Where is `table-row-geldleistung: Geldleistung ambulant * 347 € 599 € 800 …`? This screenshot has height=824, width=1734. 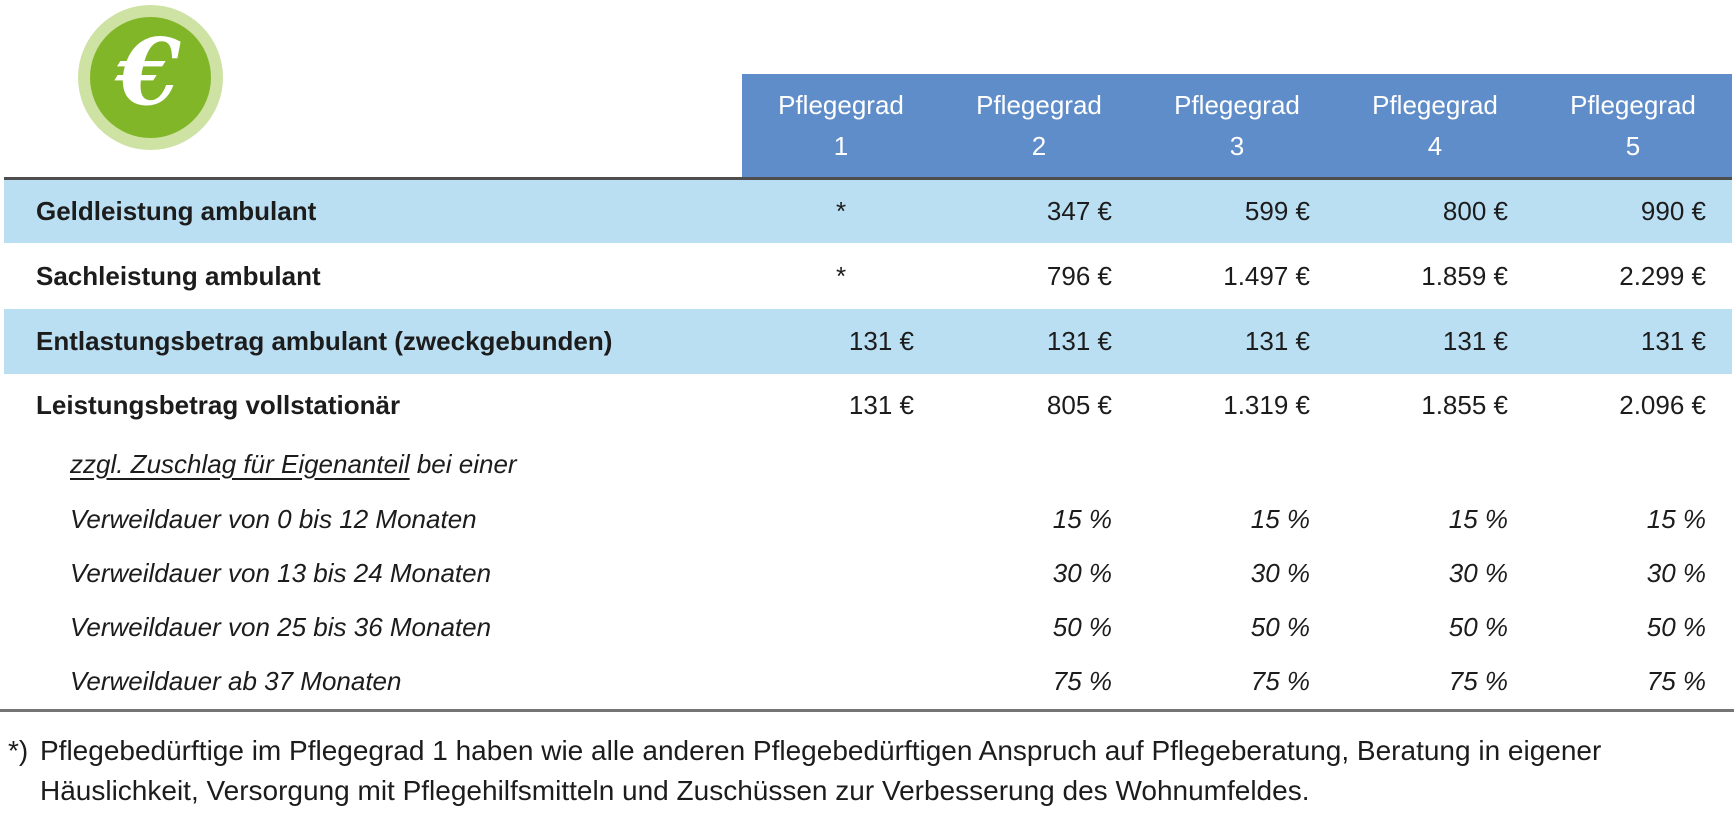 table-row-geldleistung: Geldleistung ambulant * 347 € 599 € 800 … is located at coordinates (868, 211).